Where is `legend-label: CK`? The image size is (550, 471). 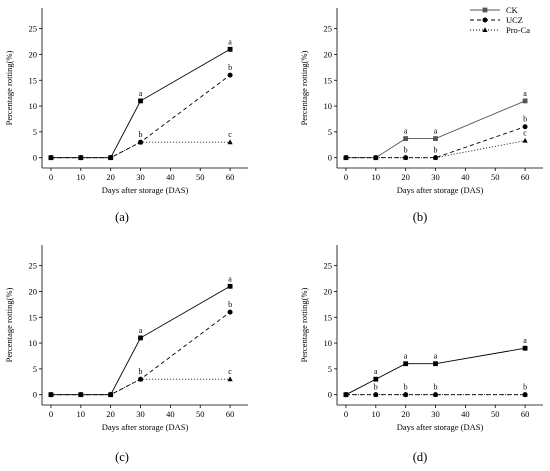 legend-label: CK is located at coordinates (512, 10).